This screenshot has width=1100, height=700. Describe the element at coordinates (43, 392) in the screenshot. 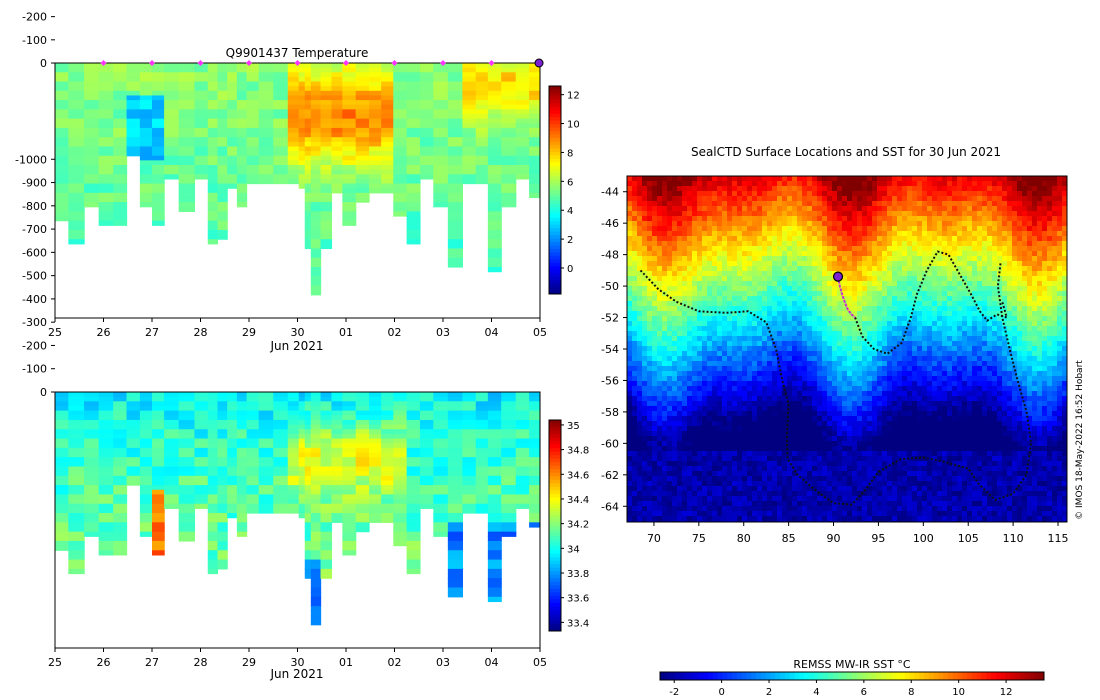

I see `y-tick-label: 0` at that location.